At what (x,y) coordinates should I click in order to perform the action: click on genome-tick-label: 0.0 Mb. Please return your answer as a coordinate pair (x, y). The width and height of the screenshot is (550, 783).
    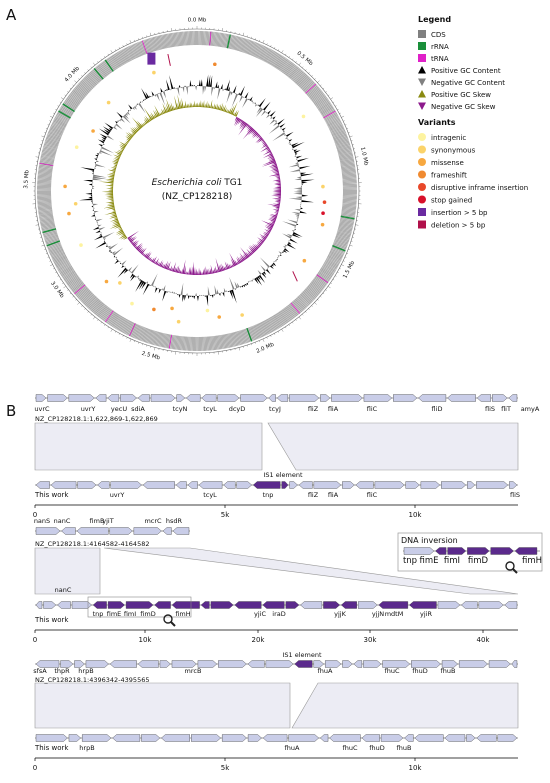
    Looking at the image, I should click on (197, 21).